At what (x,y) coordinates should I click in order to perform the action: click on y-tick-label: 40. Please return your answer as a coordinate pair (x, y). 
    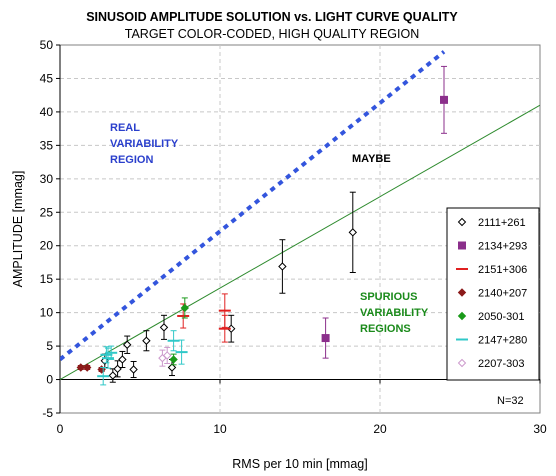
    Looking at the image, I should click on (47, 112).